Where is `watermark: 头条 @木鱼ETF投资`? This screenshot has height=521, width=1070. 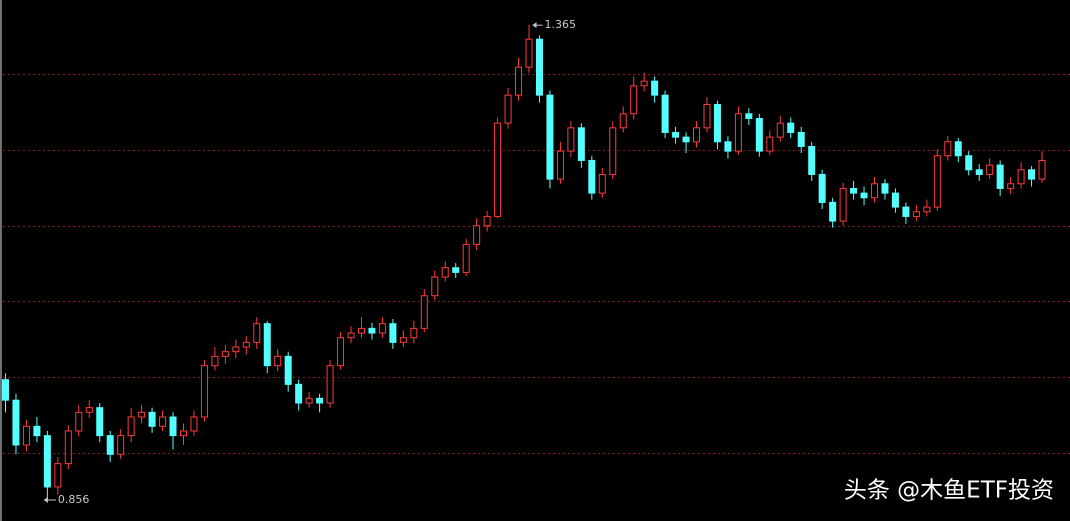 watermark: 头条 @木鱼ETF投资 is located at coordinates (949, 491).